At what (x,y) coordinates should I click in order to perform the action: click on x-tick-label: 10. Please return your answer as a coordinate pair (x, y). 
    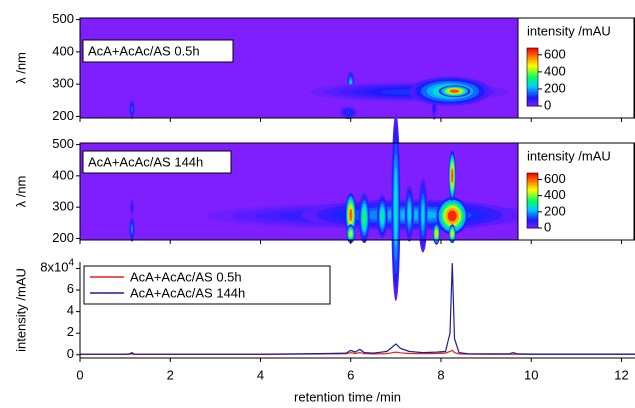
    Looking at the image, I should click on (531, 374).